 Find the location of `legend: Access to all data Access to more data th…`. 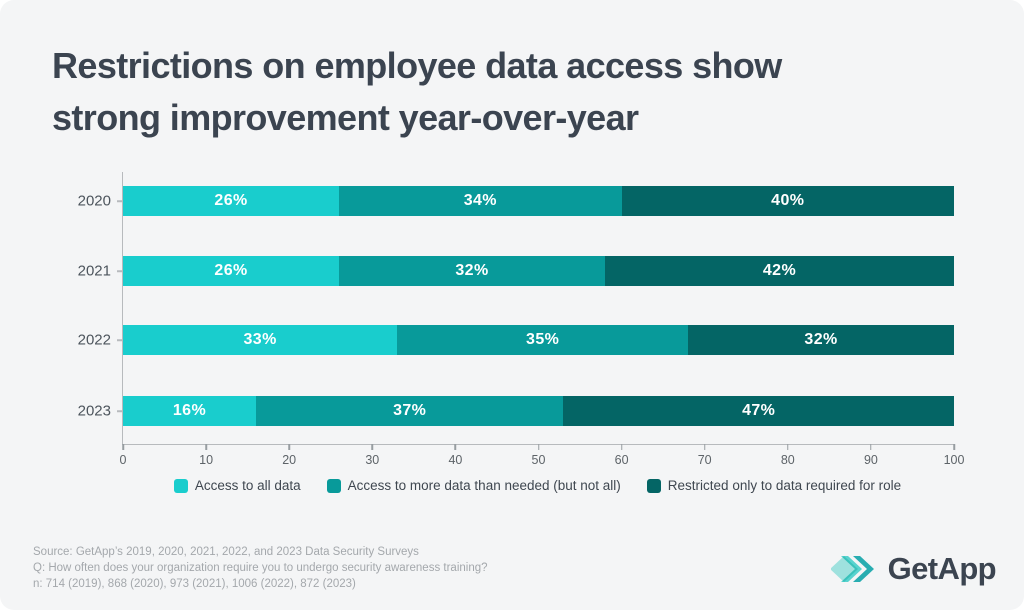

legend: Access to all data Access to more data th… is located at coordinates (537, 485).